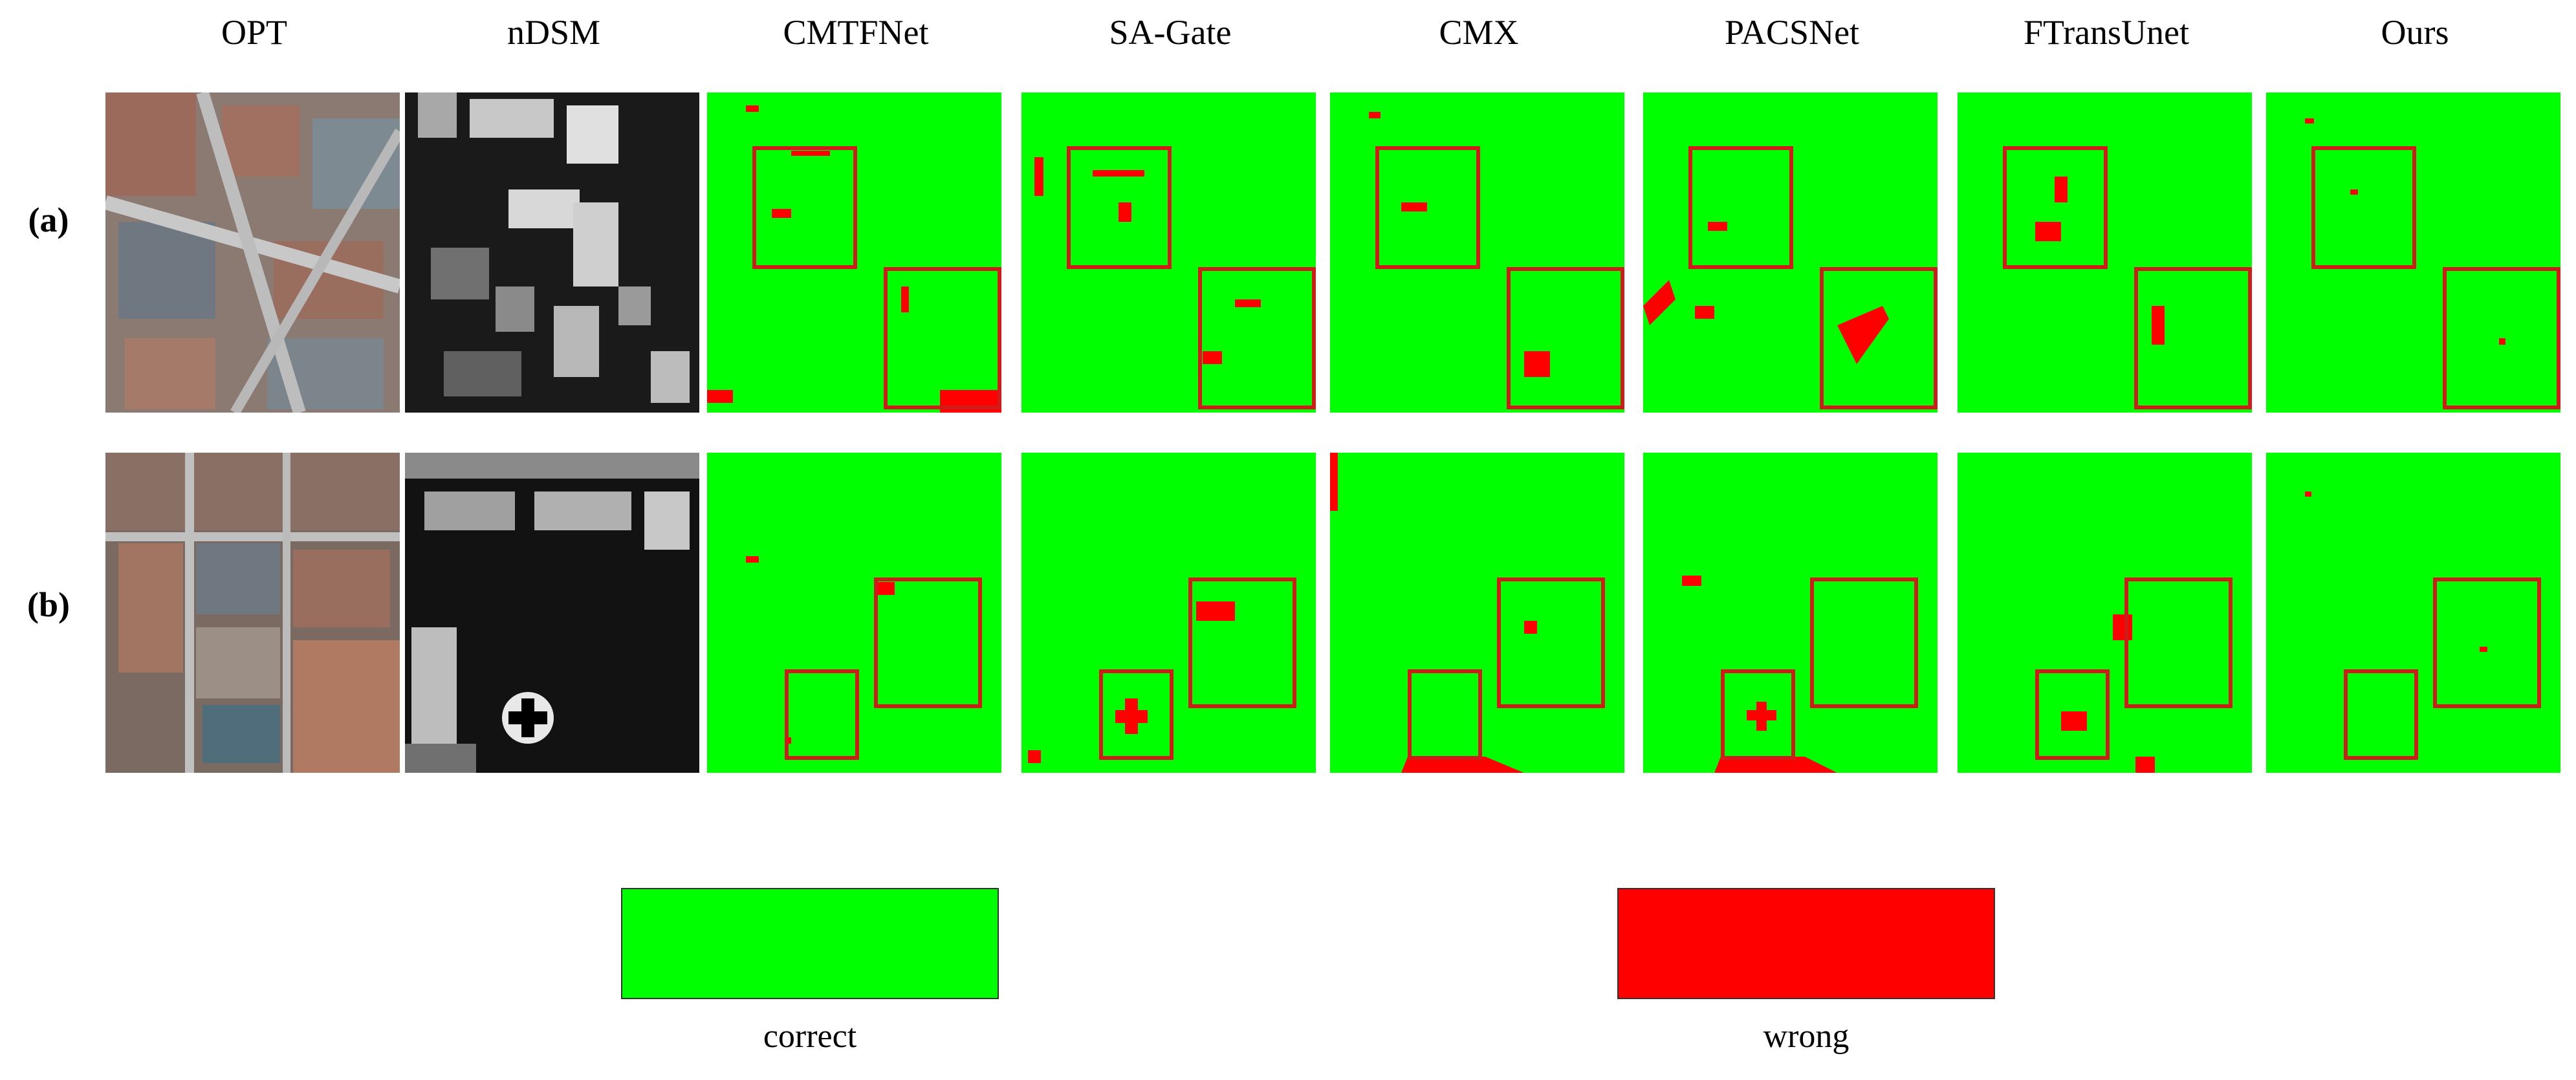 This screenshot has width=2576, height=1080. I want to click on map-ftransunet-b, so click(2105, 613).